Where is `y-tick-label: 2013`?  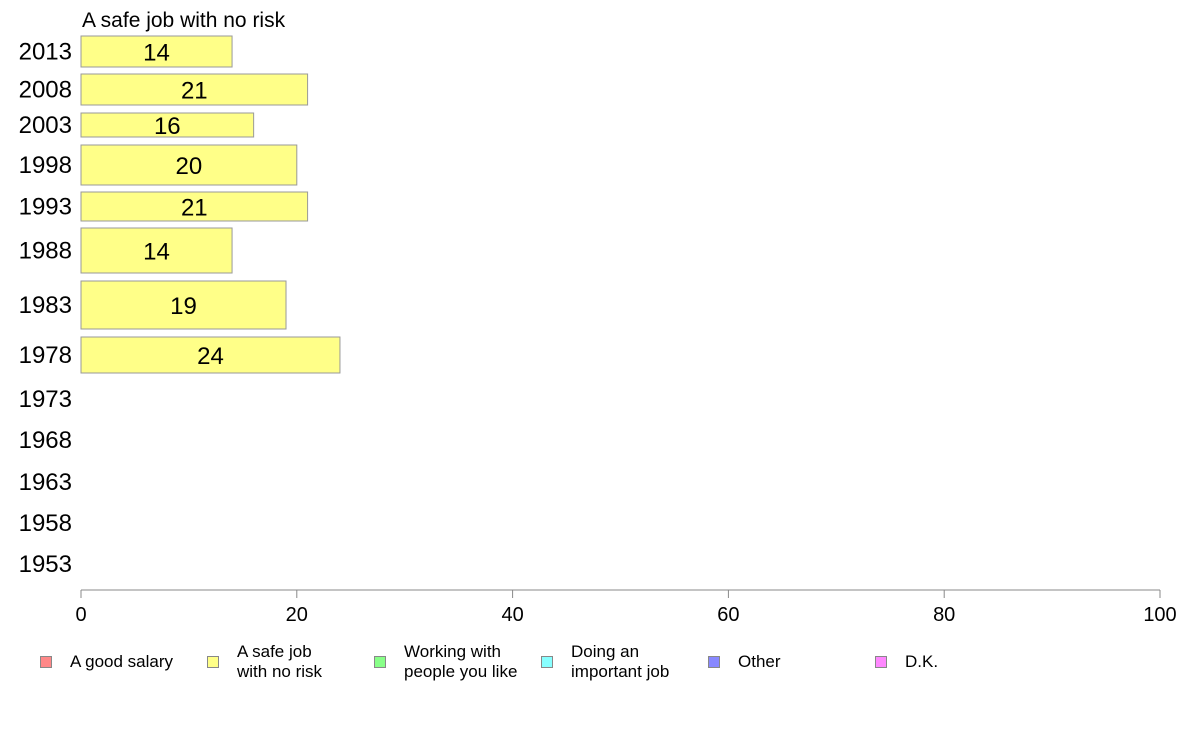
y-tick-label: 2013 is located at coordinates (45, 52).